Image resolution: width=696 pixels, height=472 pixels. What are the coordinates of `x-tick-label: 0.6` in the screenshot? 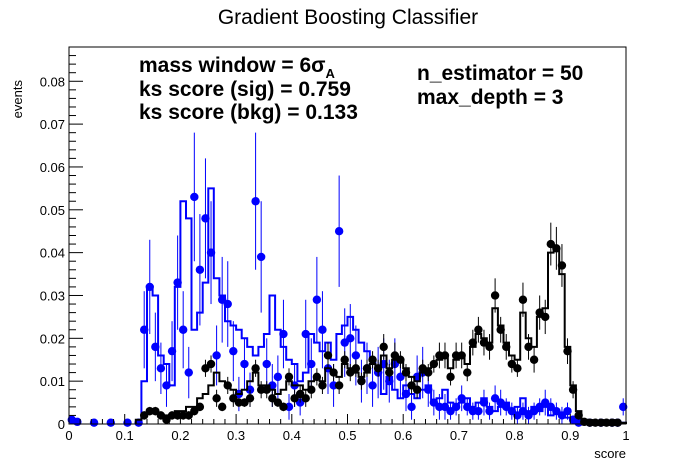 It's located at (403, 435).